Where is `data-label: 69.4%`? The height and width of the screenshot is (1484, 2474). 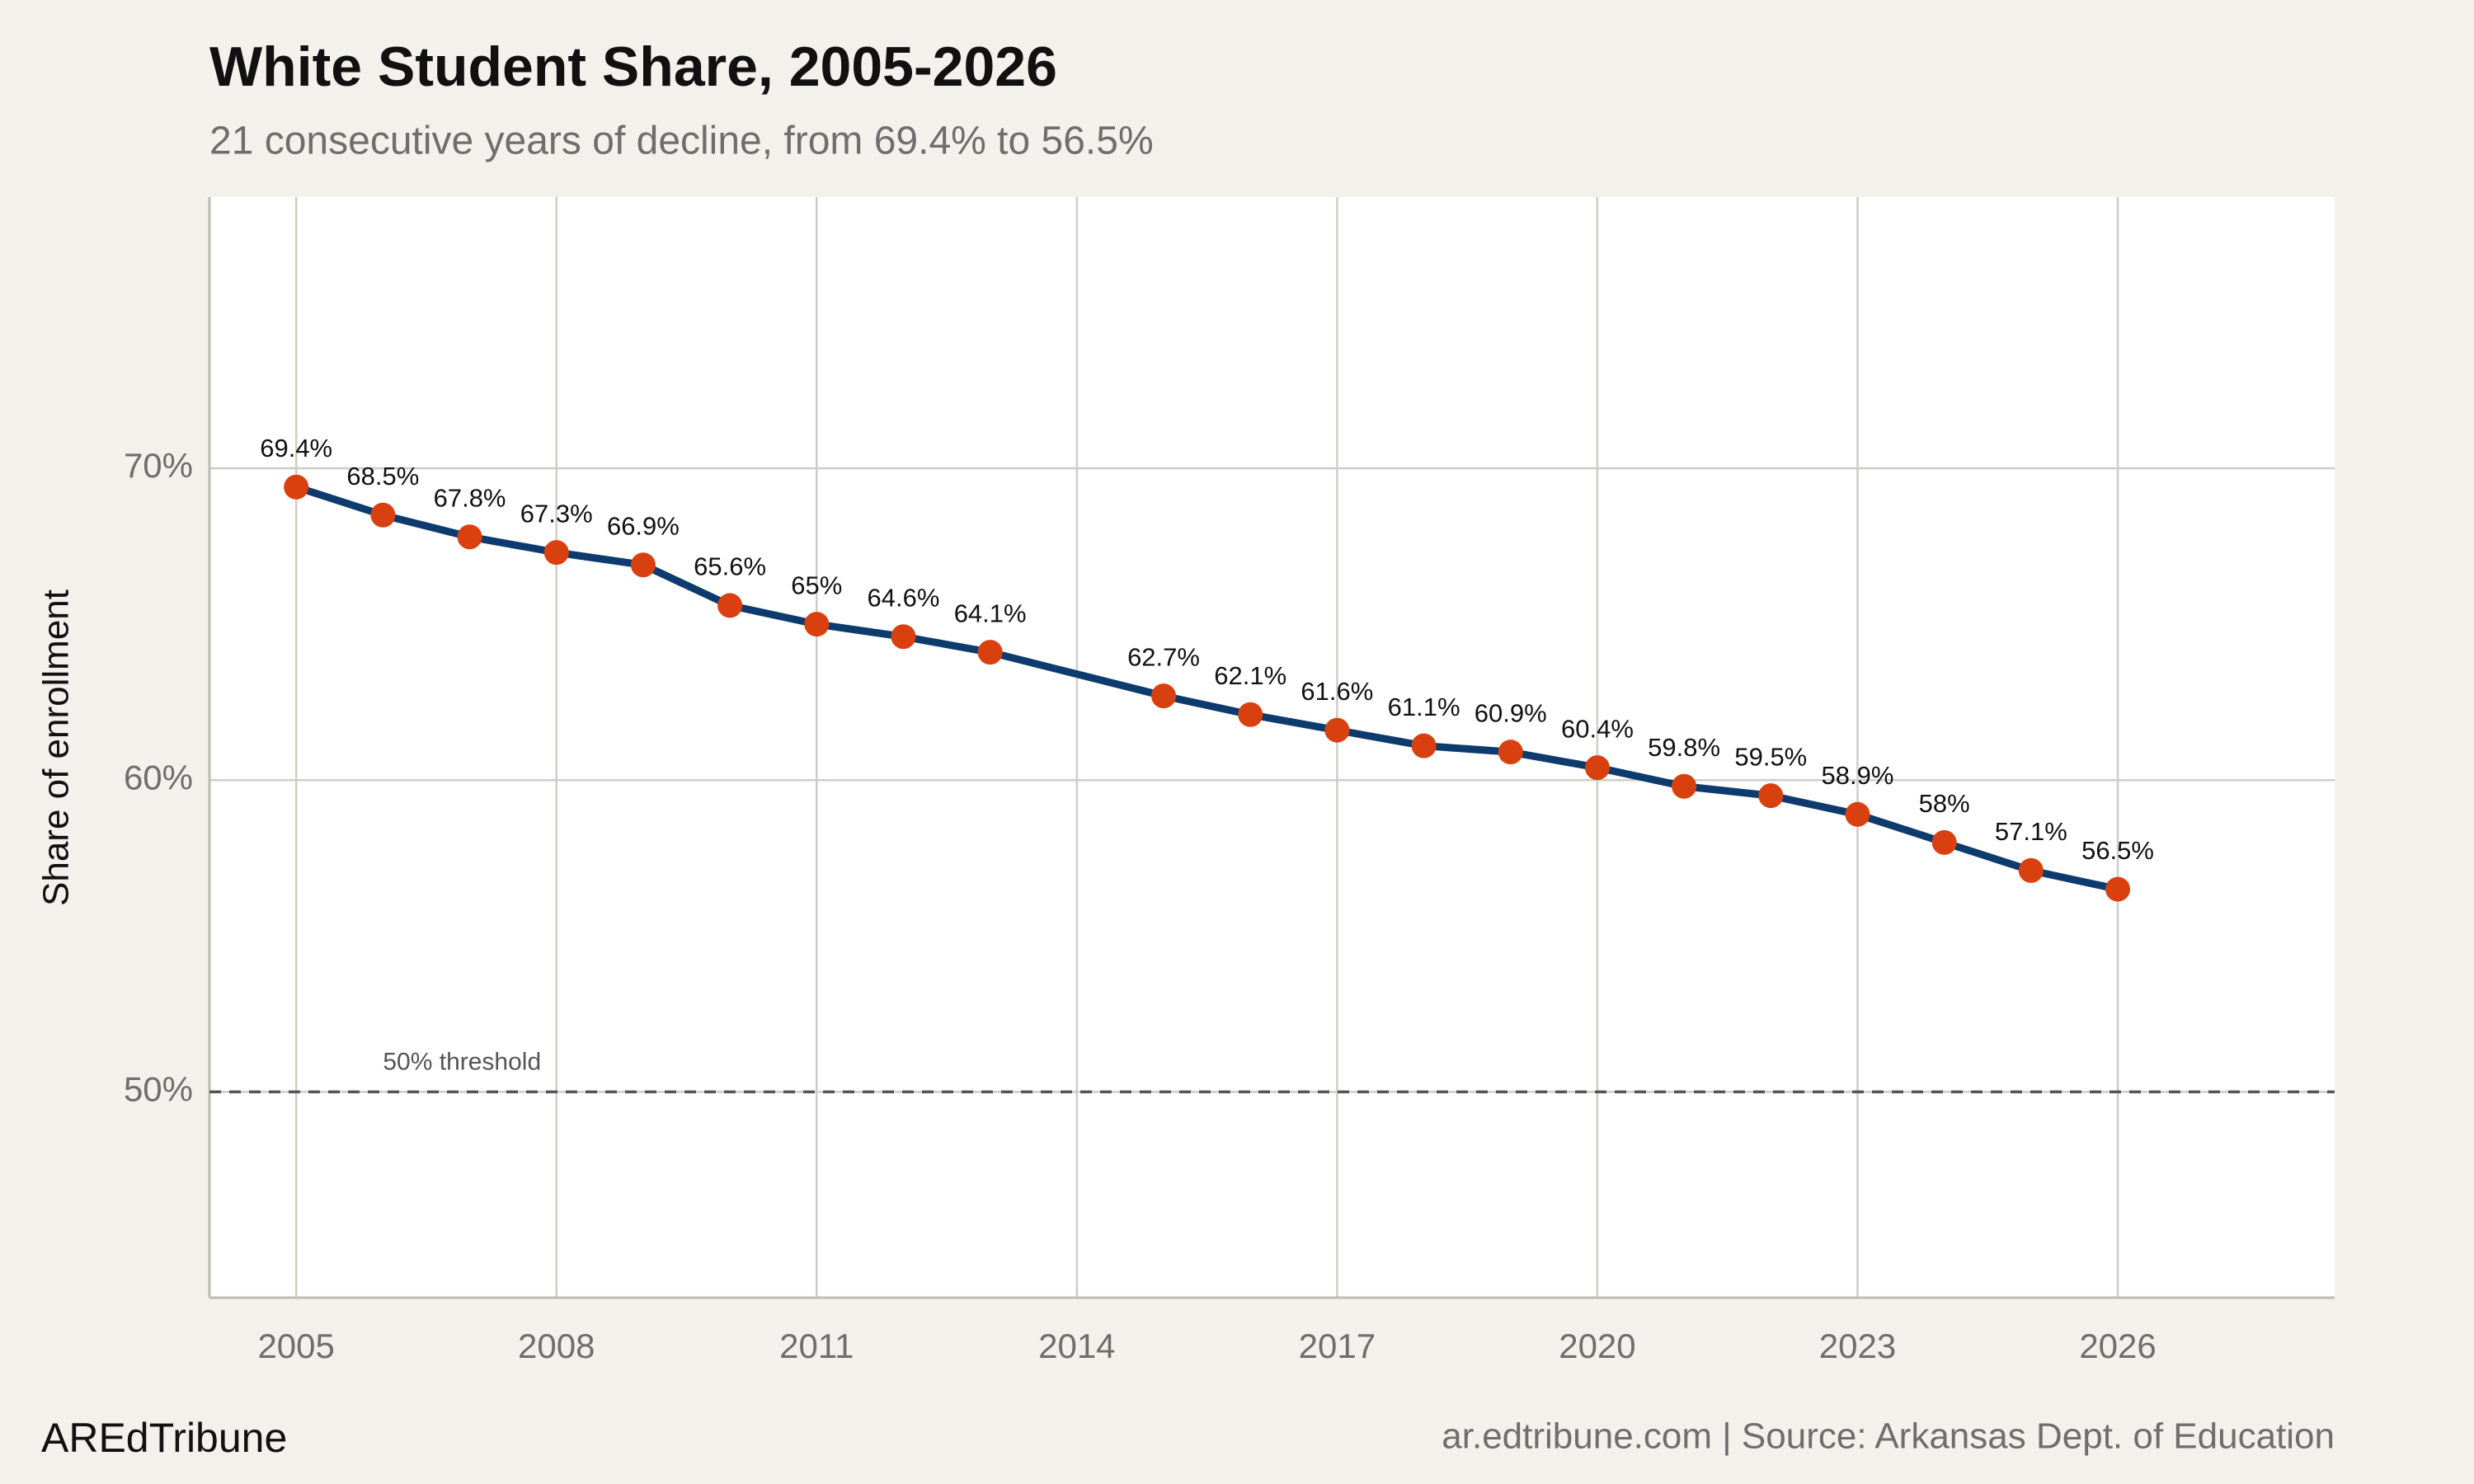
data-label: 69.4% is located at coordinates (296, 449).